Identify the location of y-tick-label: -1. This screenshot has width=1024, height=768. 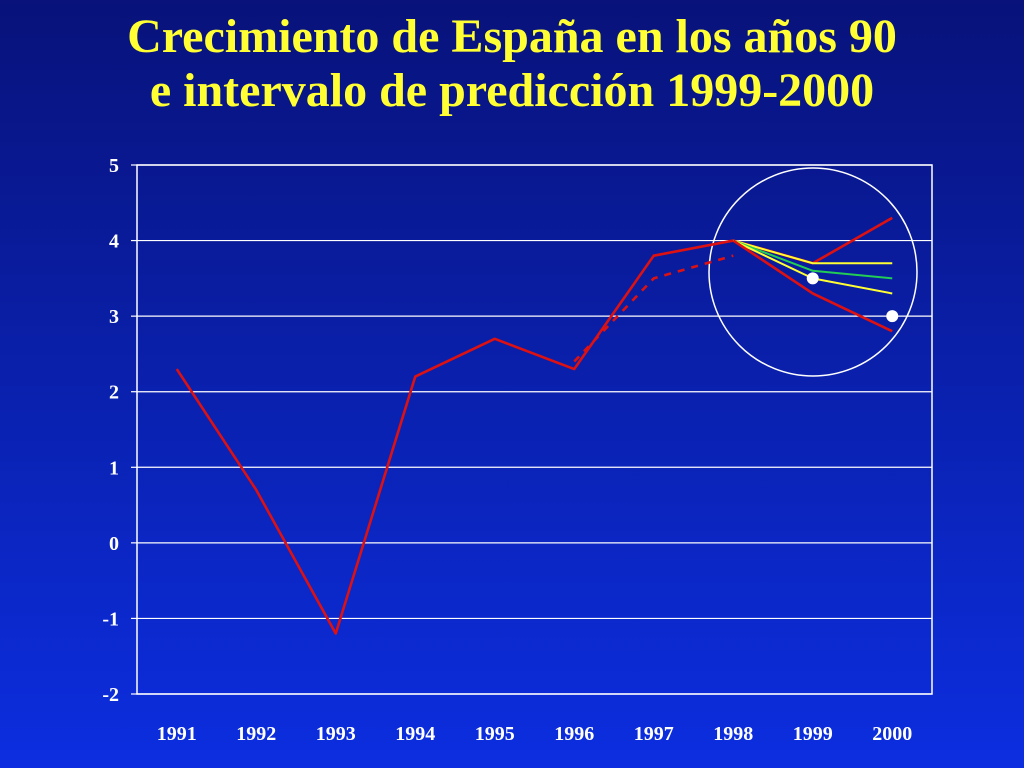
(110, 619).